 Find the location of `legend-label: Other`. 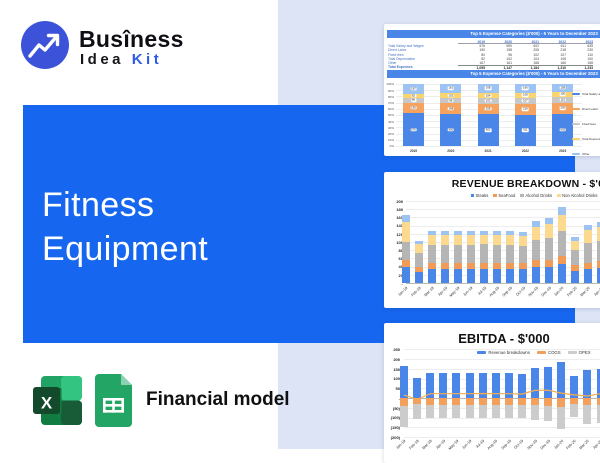

legend-label: Other is located at coordinates (586, 154).